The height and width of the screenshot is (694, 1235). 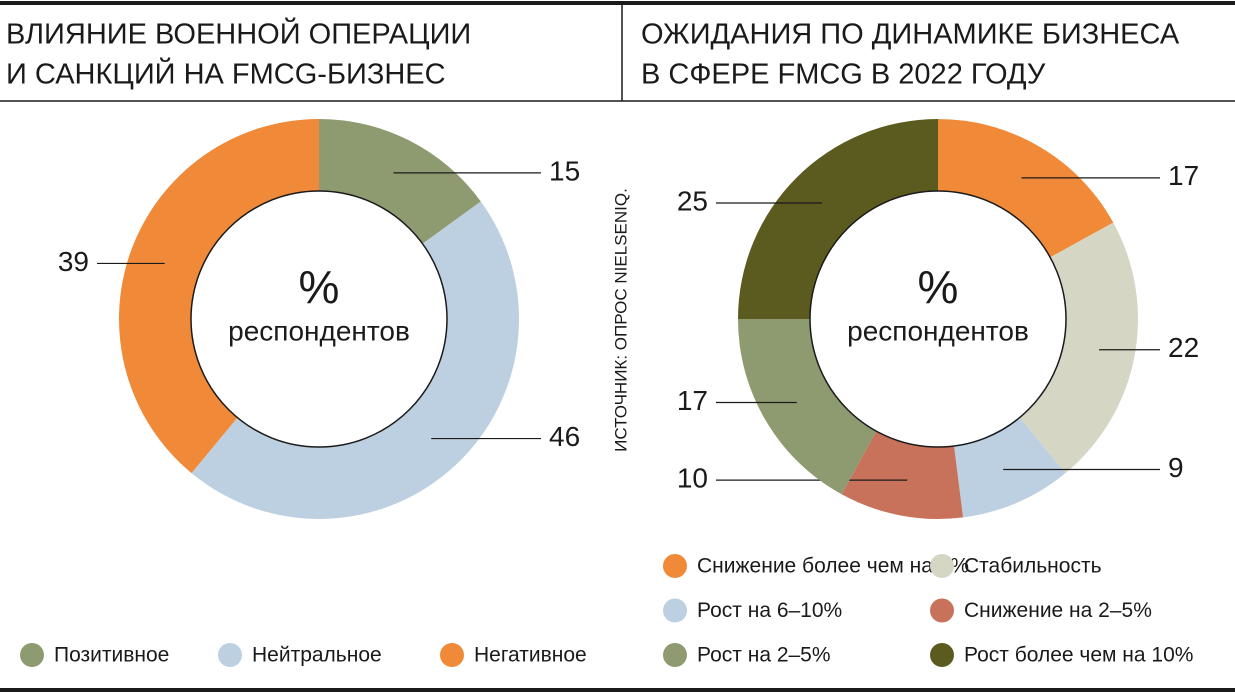 I want to click on chart-title: ОЖИДАНИЯ ПО ДИНАМИКЕ БИЗНЕСА, so click(x=910, y=35).